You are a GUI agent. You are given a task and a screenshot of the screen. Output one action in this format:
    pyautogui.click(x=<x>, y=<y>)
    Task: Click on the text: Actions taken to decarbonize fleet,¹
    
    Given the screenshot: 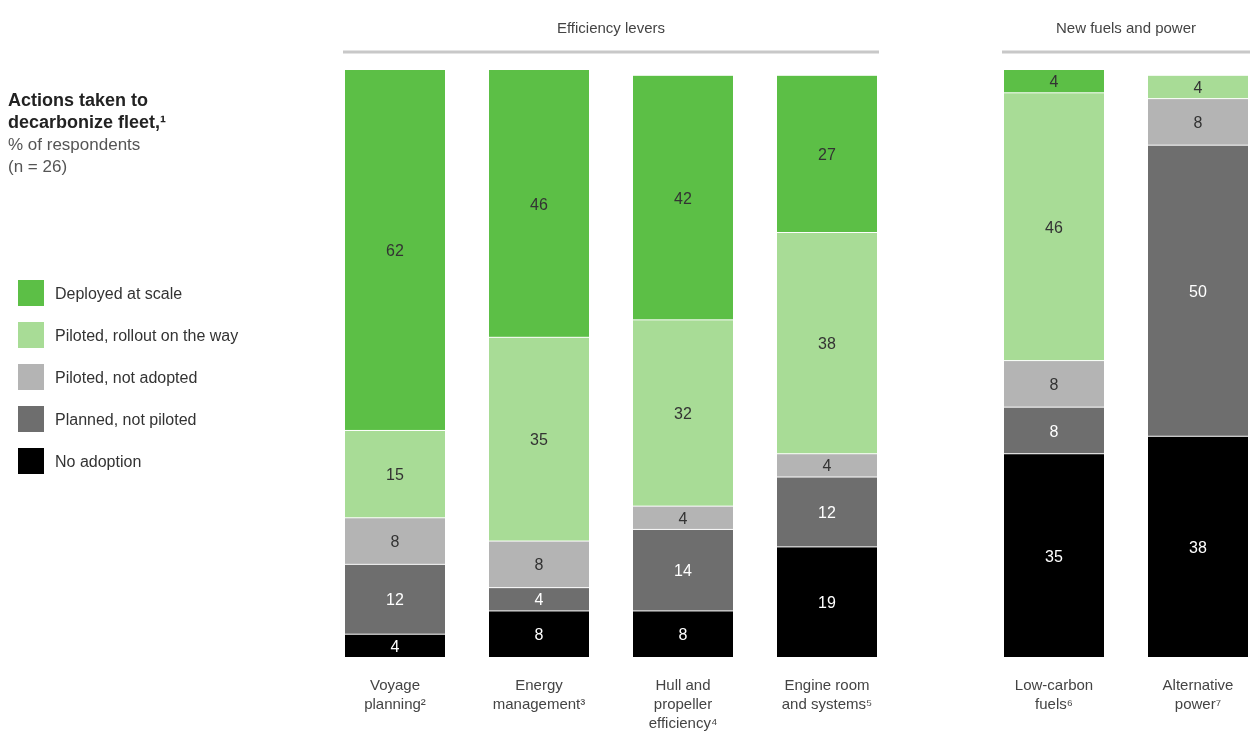 What is the action you would take?
    pyautogui.click(x=87, y=111)
    